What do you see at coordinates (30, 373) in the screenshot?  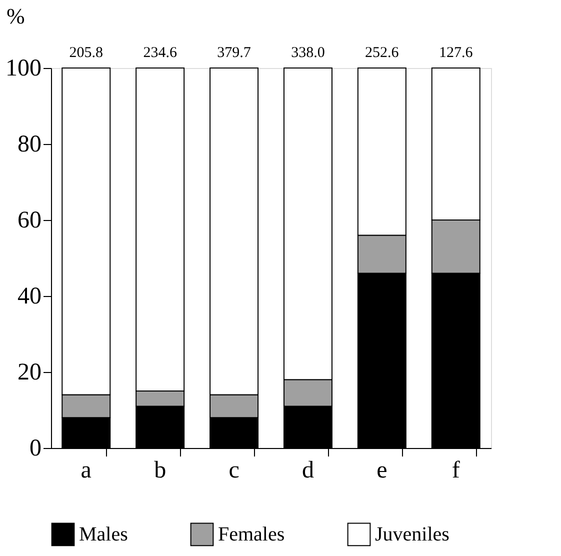 I see `y-tick-label: 20` at bounding box center [30, 373].